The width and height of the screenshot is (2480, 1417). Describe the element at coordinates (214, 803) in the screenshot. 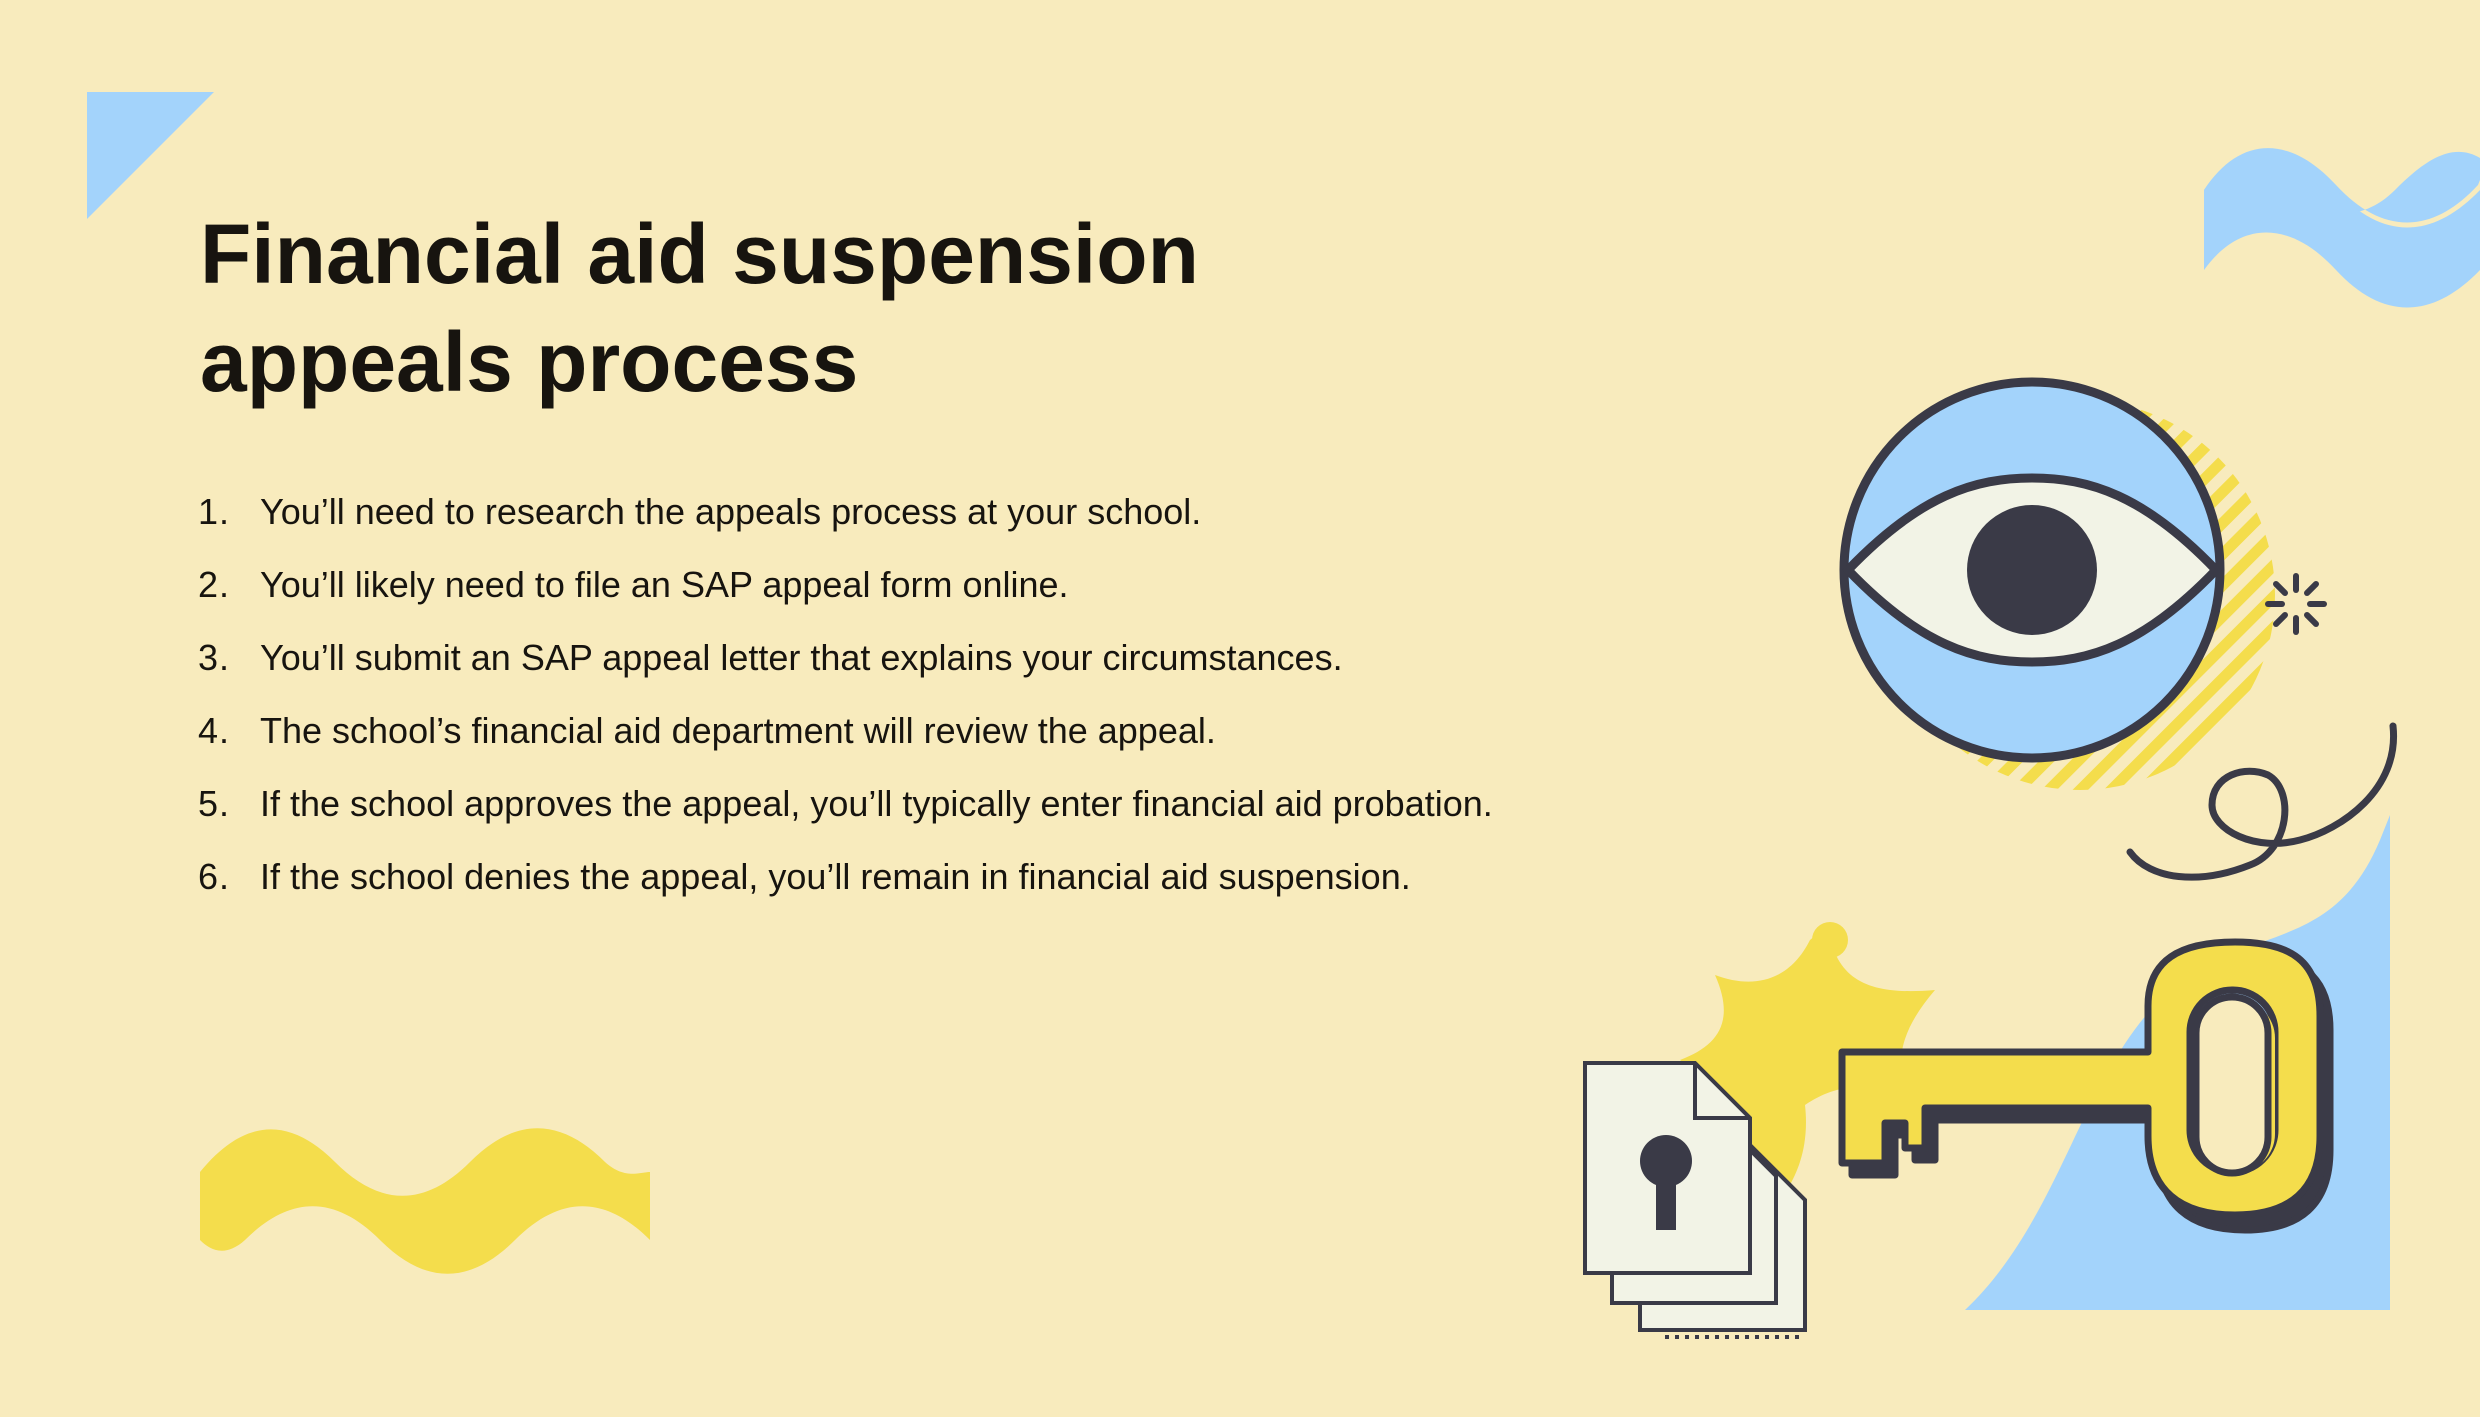

I see `step-number: 5.` at that location.